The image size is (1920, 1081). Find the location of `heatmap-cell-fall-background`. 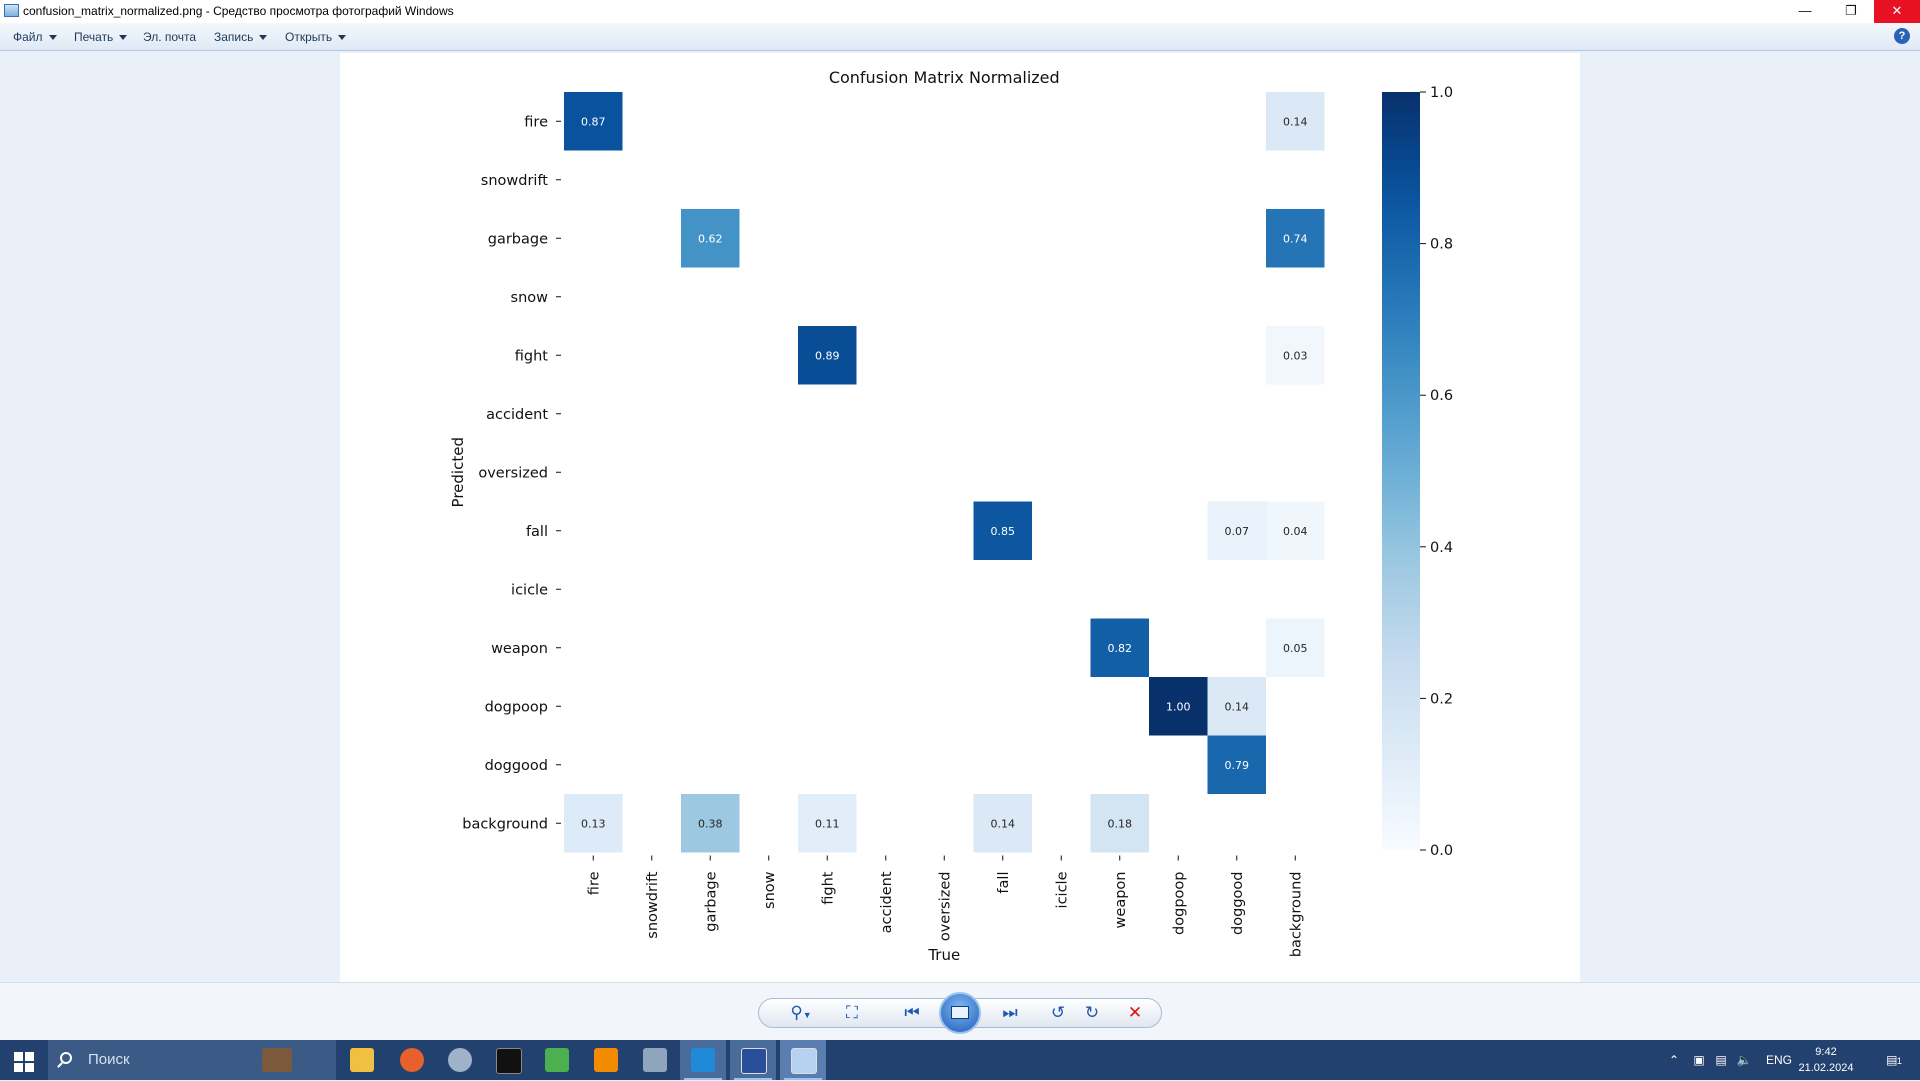

heatmap-cell-fall-background is located at coordinates (1295, 530).